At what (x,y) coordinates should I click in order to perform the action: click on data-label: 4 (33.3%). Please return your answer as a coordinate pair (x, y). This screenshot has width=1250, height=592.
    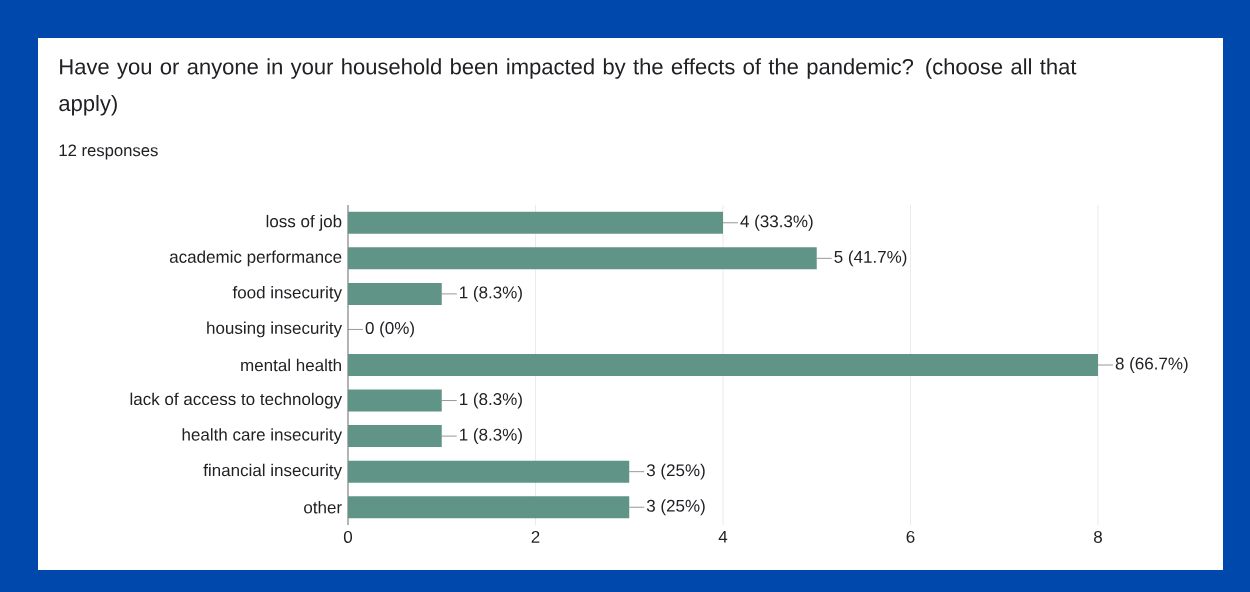
    Looking at the image, I should click on (776, 222).